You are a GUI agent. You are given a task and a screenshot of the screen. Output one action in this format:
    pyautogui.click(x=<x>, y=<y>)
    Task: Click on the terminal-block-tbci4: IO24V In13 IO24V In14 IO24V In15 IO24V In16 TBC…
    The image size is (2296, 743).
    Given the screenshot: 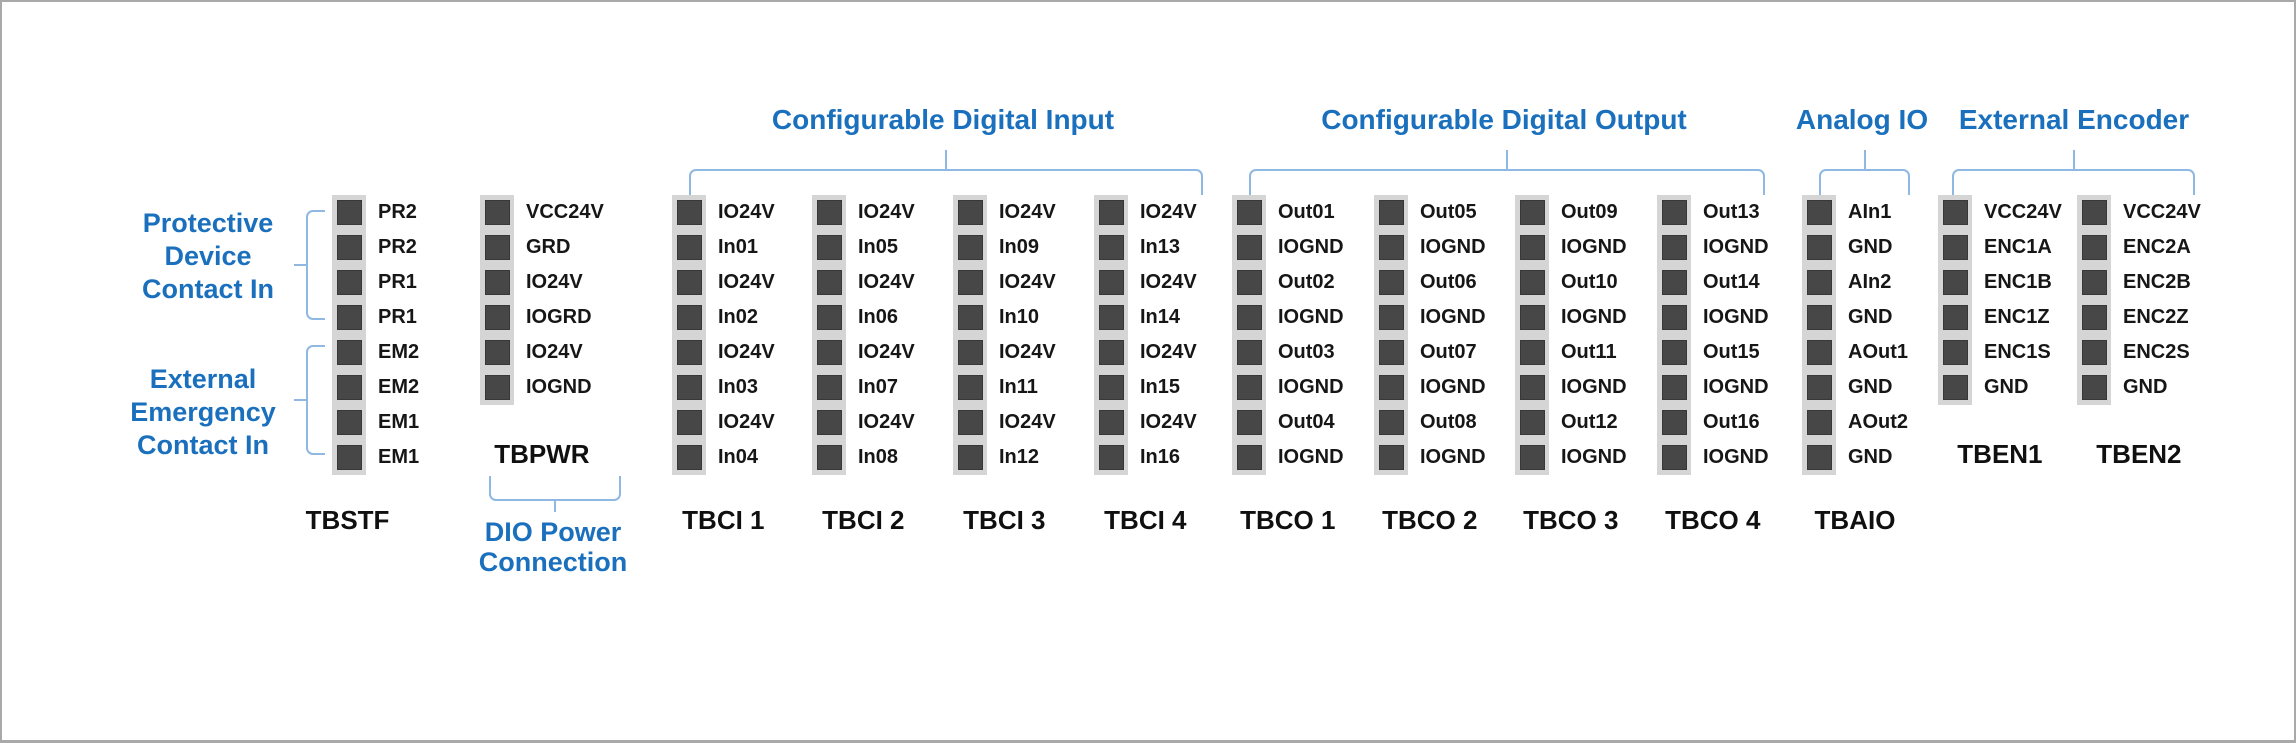 What is the action you would take?
    pyautogui.click(x=1145, y=365)
    